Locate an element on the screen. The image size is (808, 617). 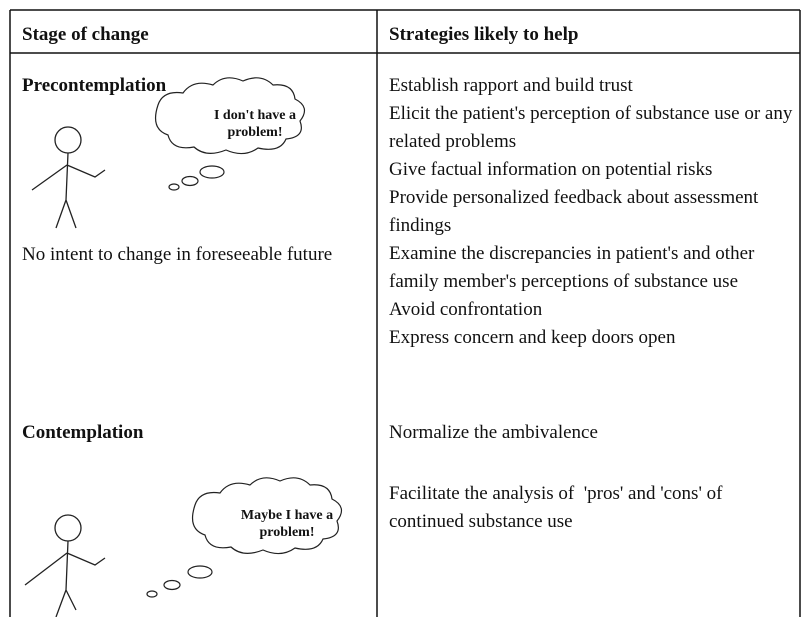
stage-name: Contemplation is located at coordinates (83, 432).